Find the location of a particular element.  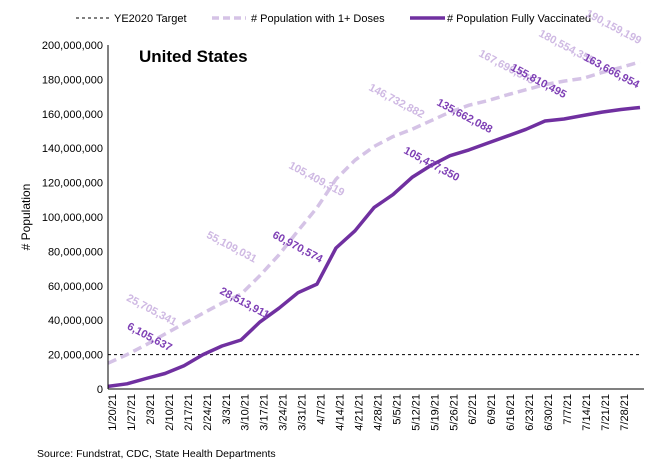

annotation-fully-vaccinated: 163,666,954 is located at coordinates (612, 72).